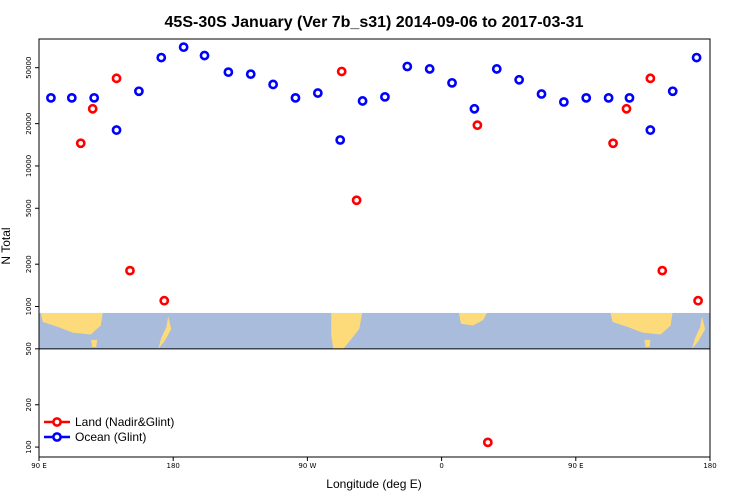 The height and width of the screenshot is (500, 750). What do you see at coordinates (709, 466) in the screenshot?
I see `x-tick-label-5: 180` at bounding box center [709, 466].